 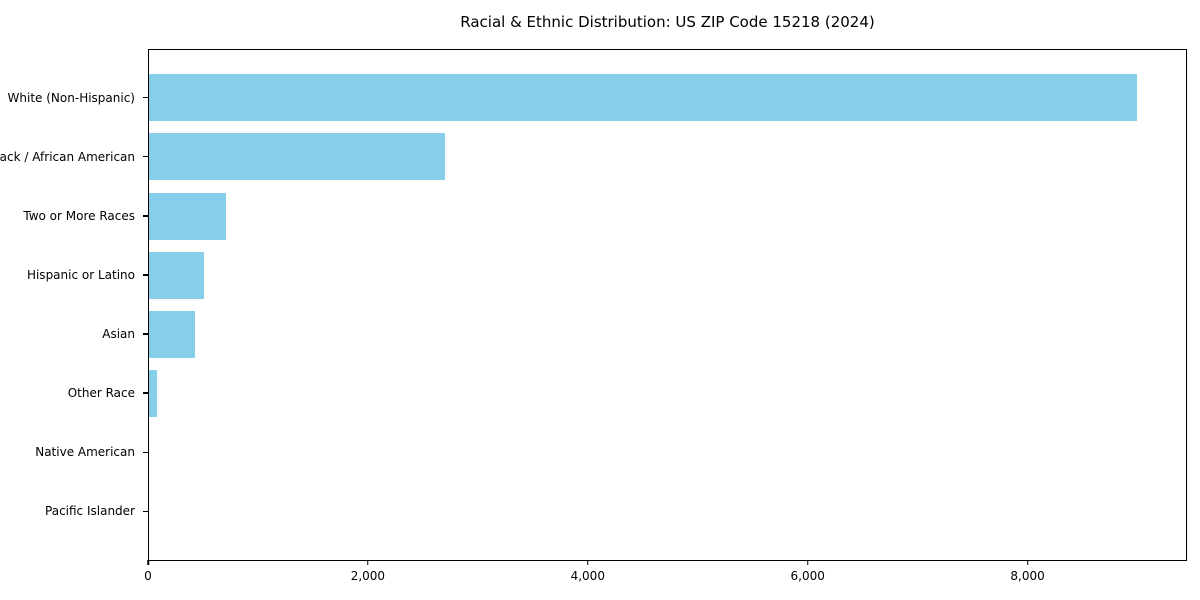 I want to click on x-tick-label: 4,000, so click(x=587, y=576).